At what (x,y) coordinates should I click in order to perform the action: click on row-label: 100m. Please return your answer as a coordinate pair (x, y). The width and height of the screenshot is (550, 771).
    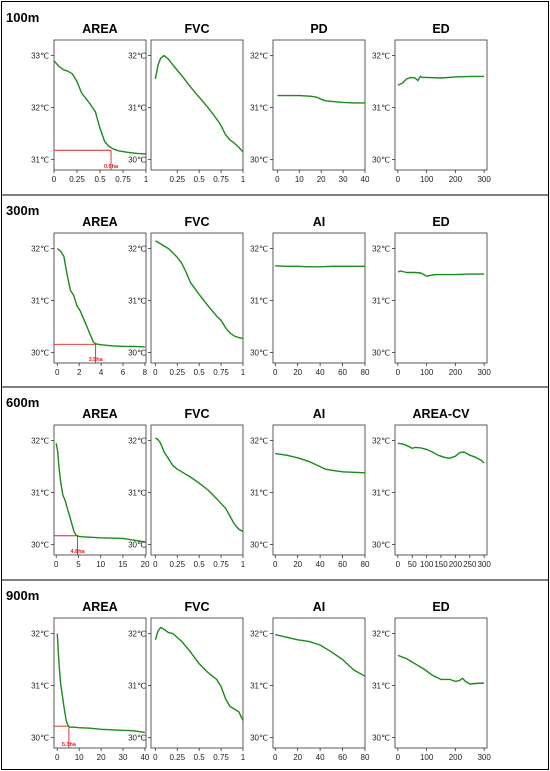
    Looking at the image, I should click on (22, 17).